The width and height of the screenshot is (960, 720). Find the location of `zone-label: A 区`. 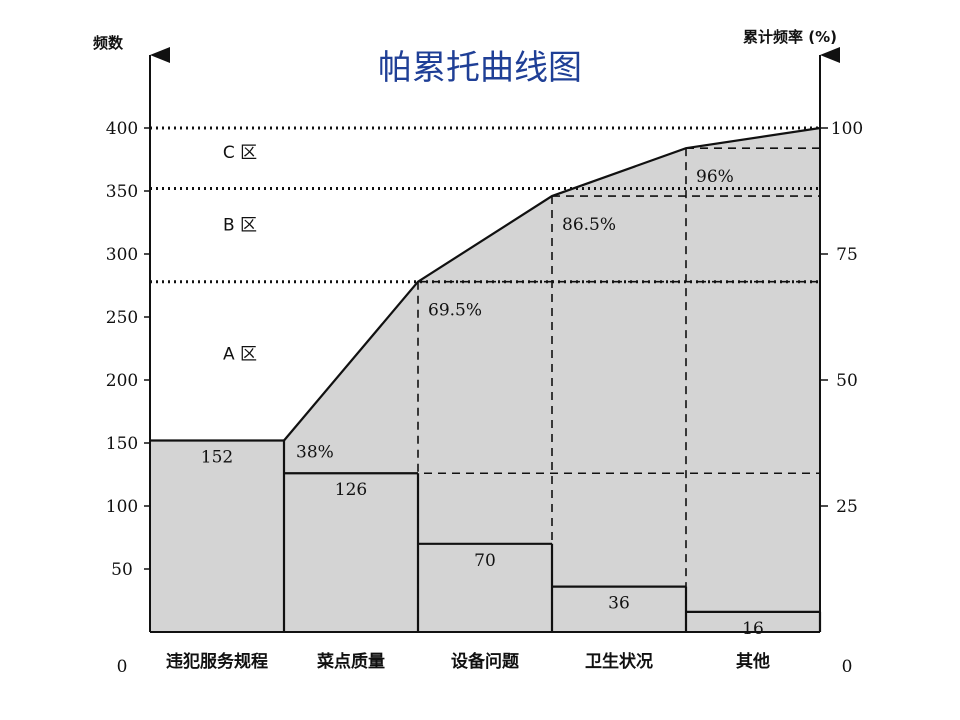

zone-label: A 区 is located at coordinates (240, 355).